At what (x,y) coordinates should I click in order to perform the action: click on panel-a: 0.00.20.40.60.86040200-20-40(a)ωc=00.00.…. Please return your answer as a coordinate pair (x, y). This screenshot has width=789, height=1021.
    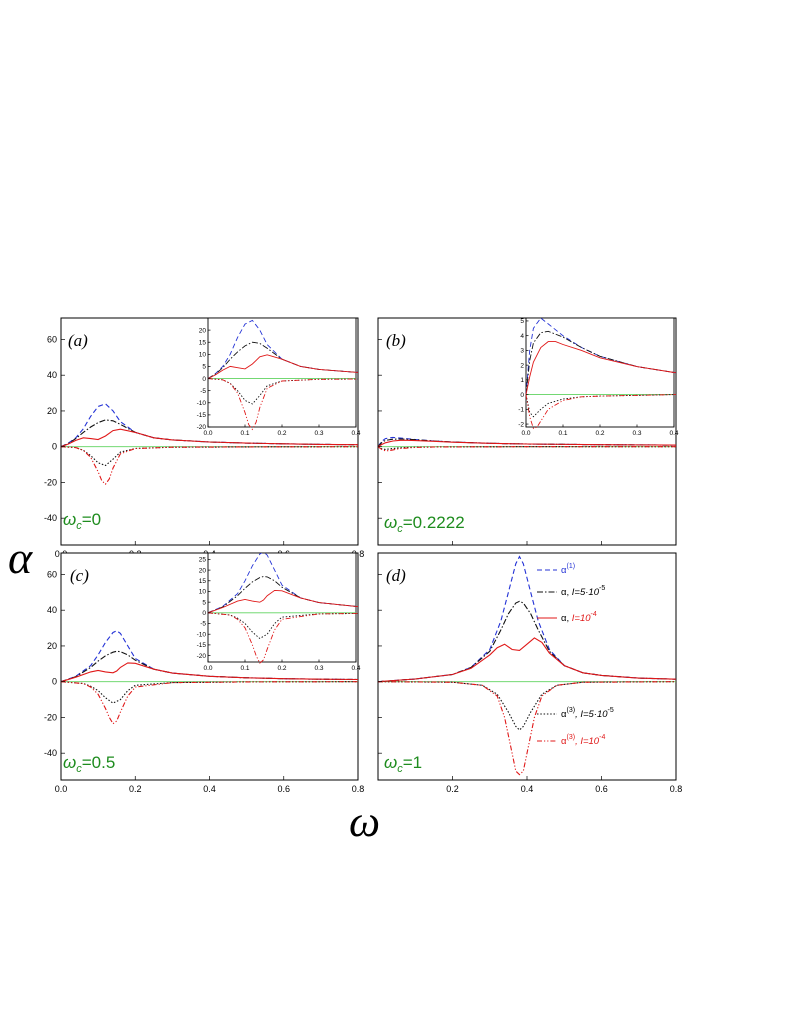
    Looking at the image, I should click on (204, 438).